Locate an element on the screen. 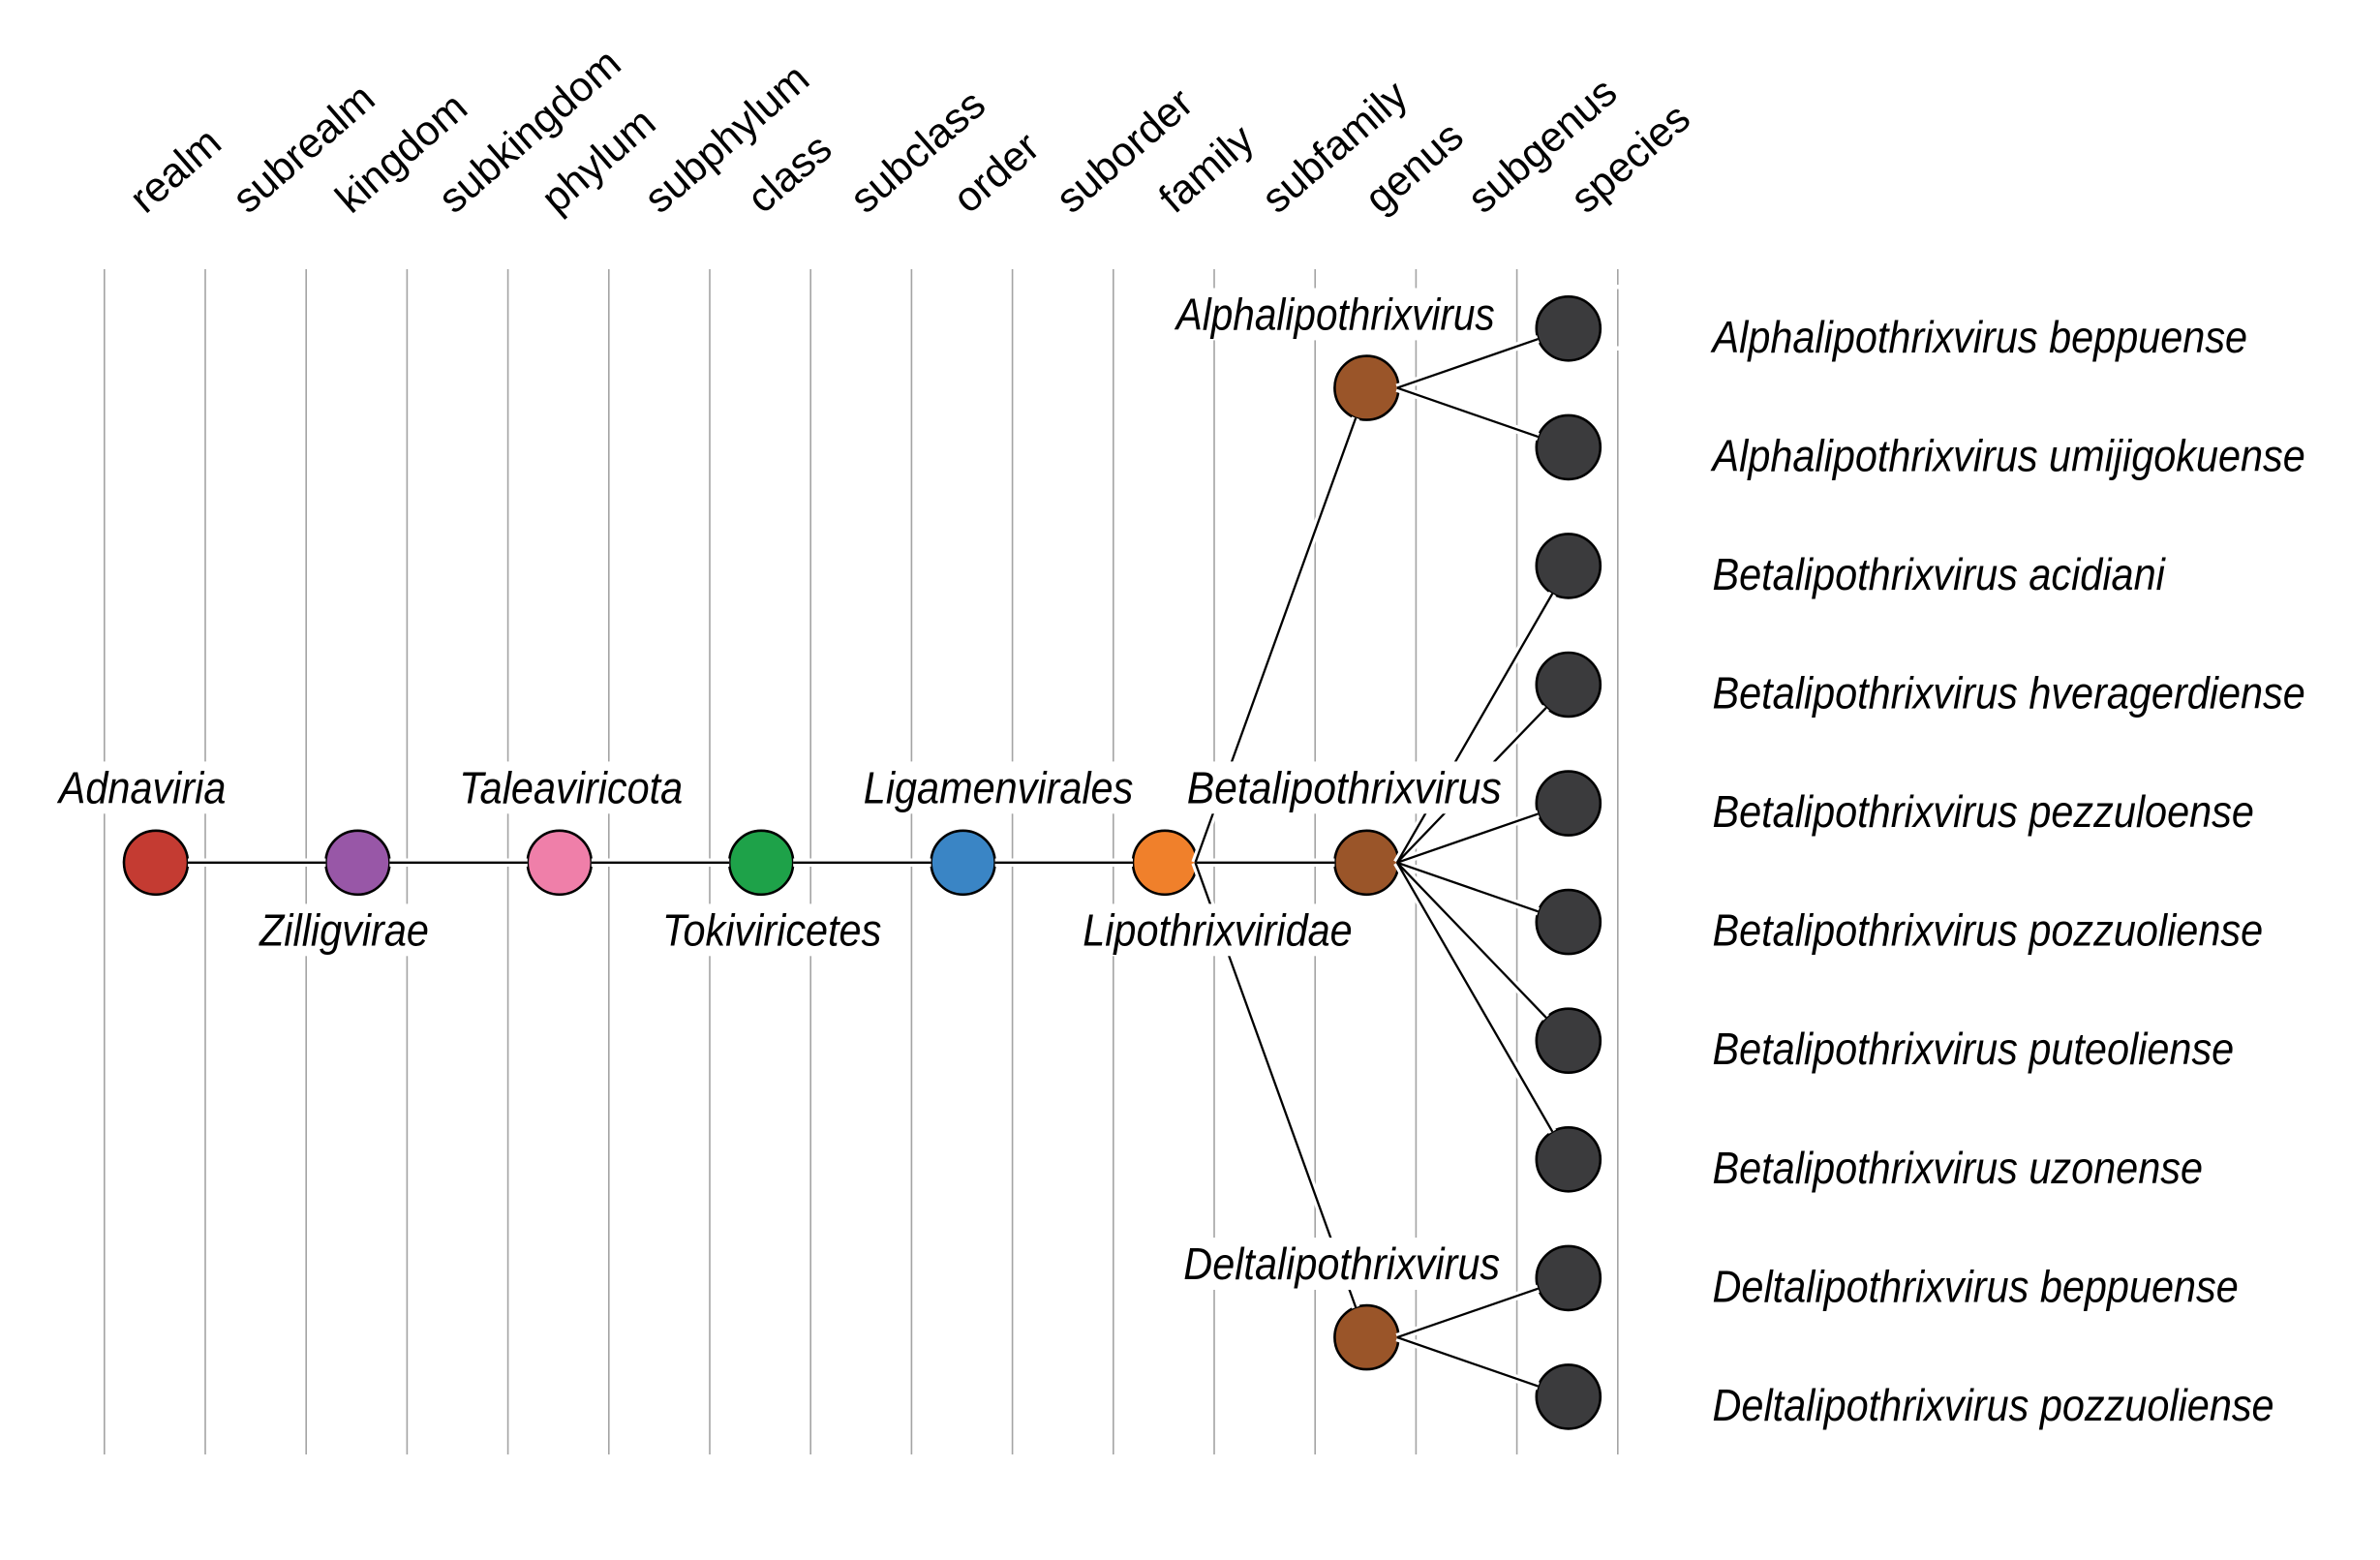 Image resolution: width=2380 pixels, height=1560 pixels. svg-text: Betalipothrixvirus uzonense is located at coordinates (1959, 1168).